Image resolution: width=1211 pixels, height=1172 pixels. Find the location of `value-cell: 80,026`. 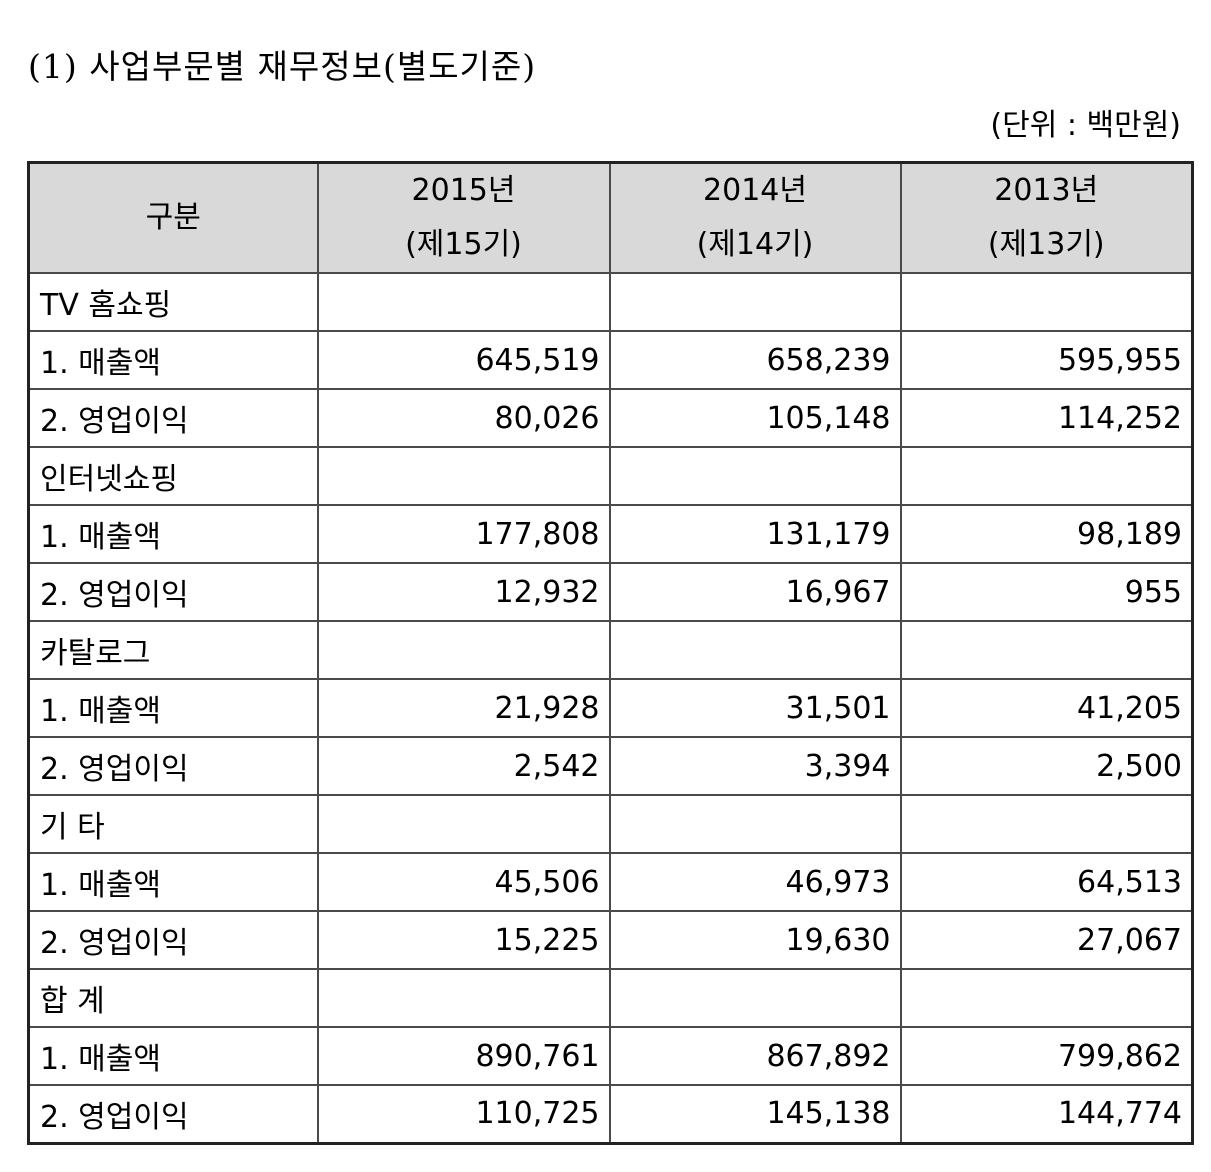

value-cell: 80,026 is located at coordinates (463, 418).